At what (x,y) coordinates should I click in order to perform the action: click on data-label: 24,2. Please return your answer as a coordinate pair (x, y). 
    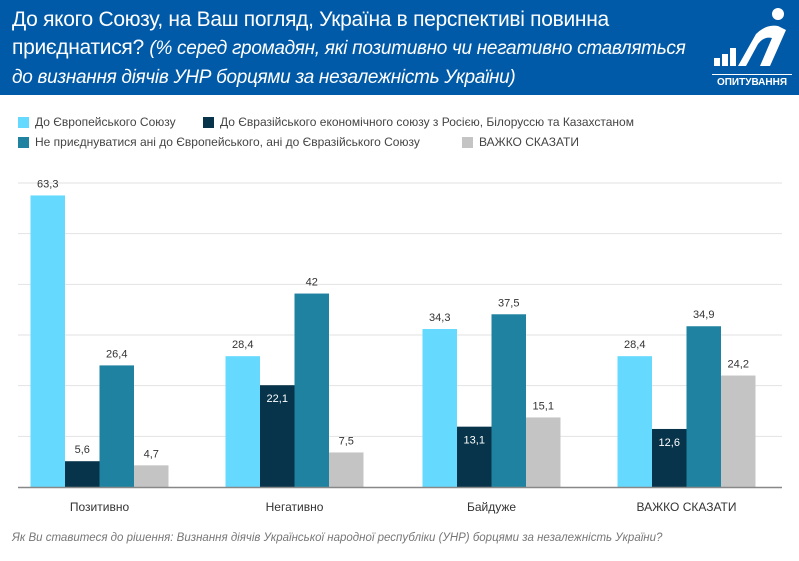
    Looking at the image, I should click on (738, 365).